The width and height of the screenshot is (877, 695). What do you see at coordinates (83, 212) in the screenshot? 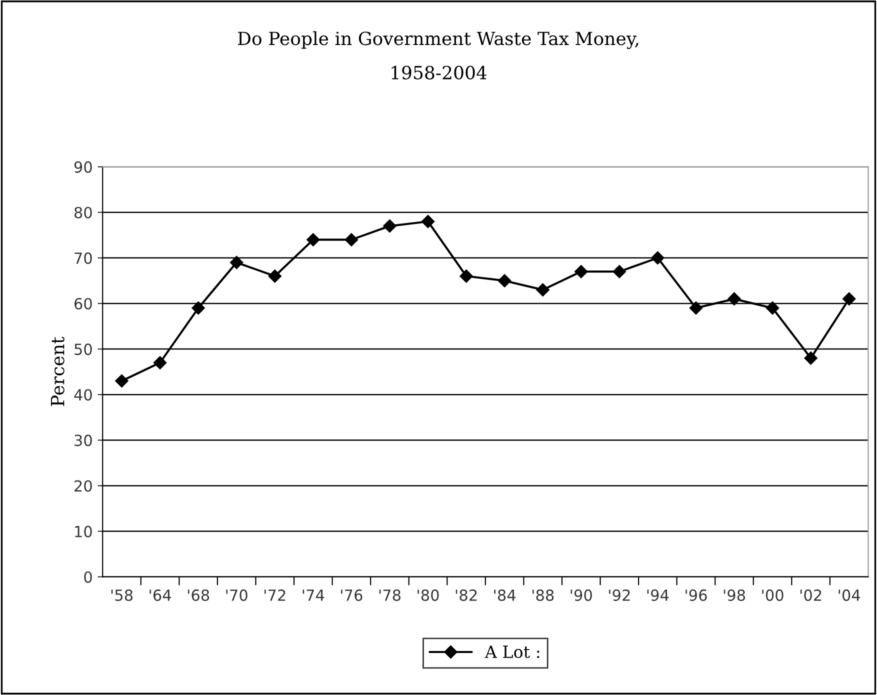
I see `y-tick-label: 80` at bounding box center [83, 212].